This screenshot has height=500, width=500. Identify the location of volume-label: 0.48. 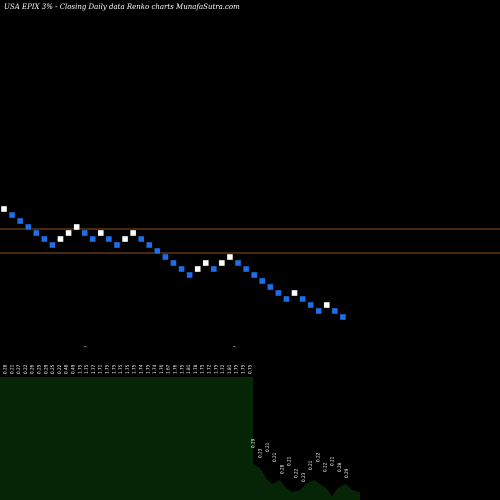
(66, 369).